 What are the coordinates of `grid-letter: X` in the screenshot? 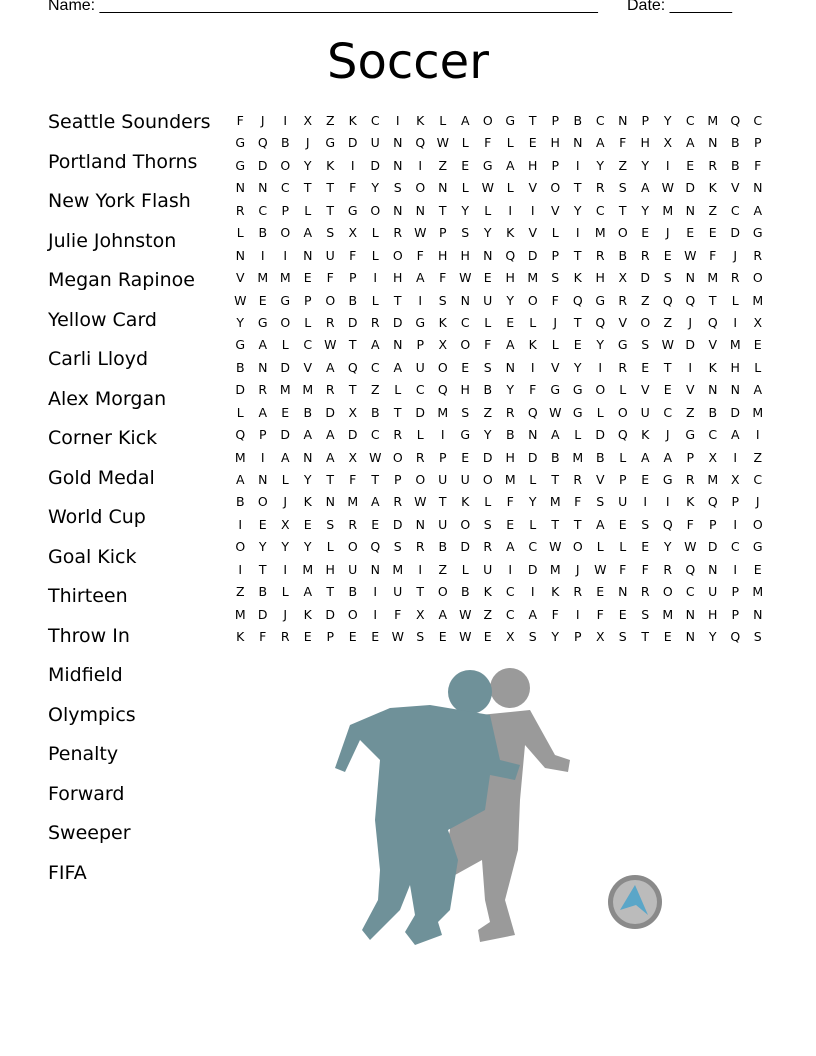 It's located at (443, 345).